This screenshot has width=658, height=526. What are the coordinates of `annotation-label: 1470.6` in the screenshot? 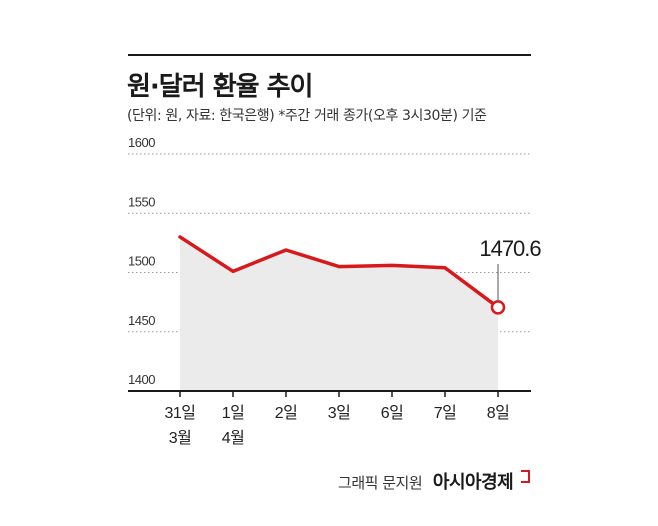 It's located at (510, 248).